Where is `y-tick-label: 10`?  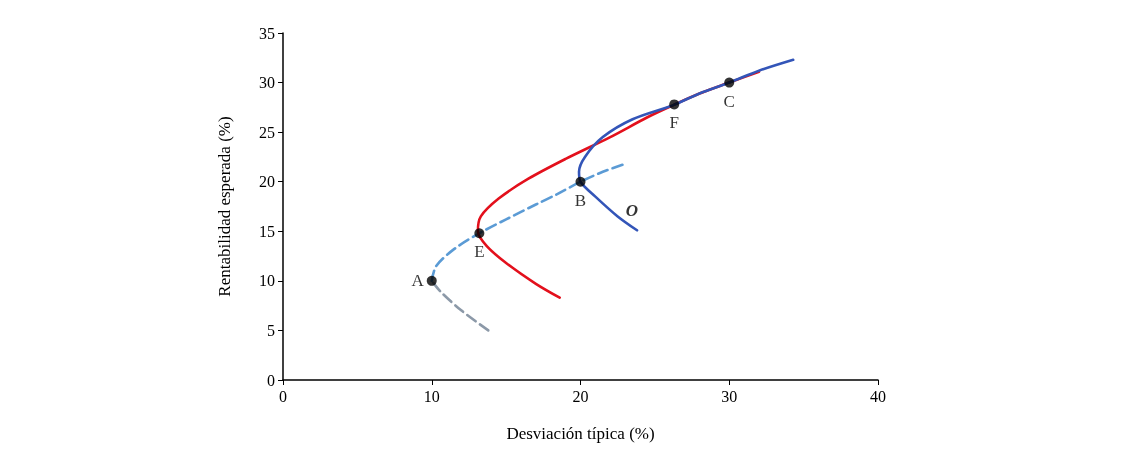 y-tick-label: 10 is located at coordinates (267, 281).